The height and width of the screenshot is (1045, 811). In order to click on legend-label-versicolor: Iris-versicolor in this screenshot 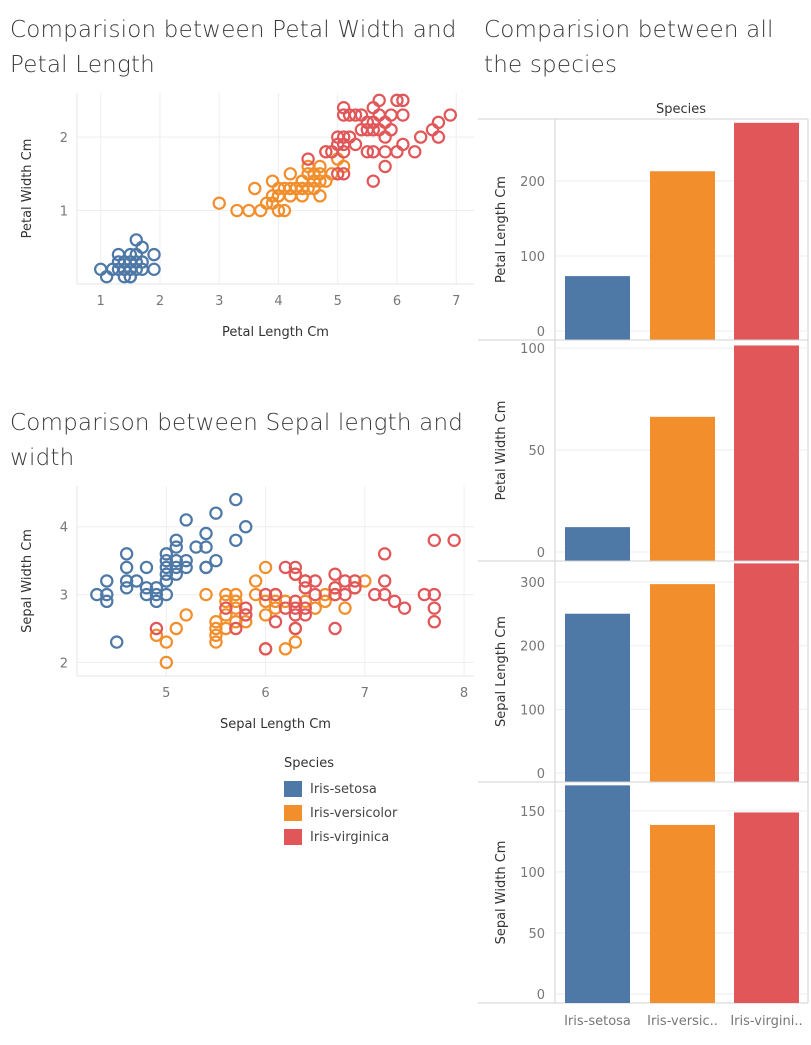, I will do `click(354, 813)`.